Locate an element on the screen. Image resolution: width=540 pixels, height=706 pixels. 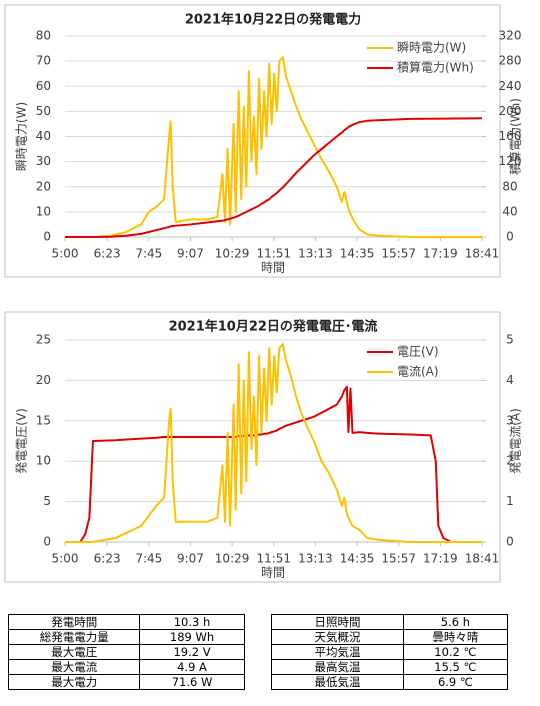
table-row: 最大電圧 19.2 V 平均気温 10.2 ℃ is located at coordinates (258, 652).